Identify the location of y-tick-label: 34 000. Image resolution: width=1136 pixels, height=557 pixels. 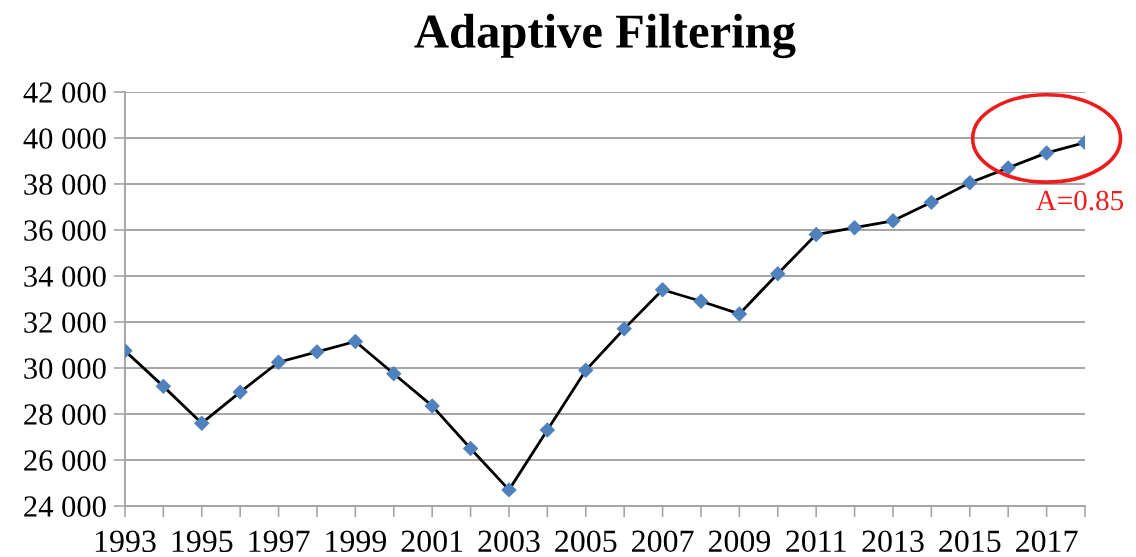
(65, 276).